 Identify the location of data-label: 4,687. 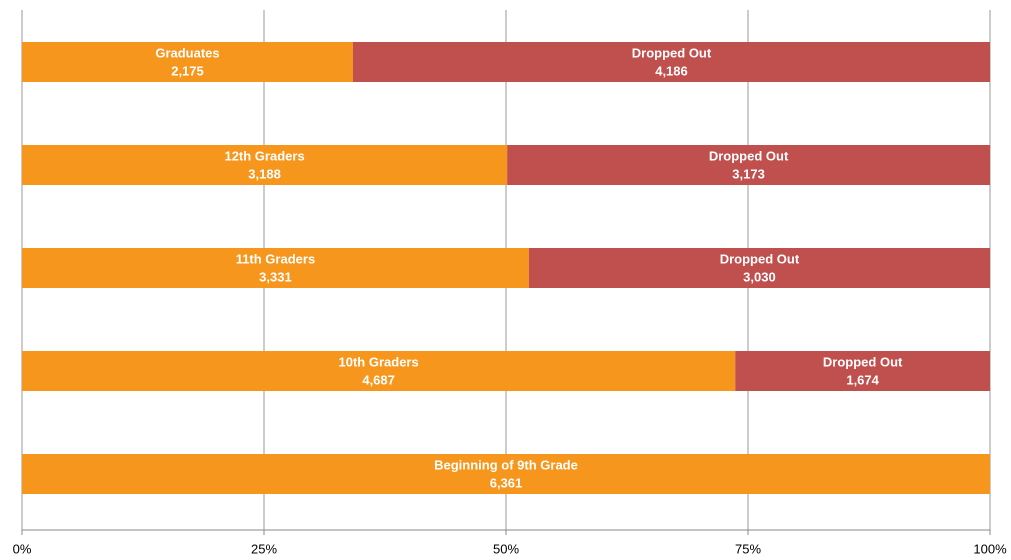
(378, 379).